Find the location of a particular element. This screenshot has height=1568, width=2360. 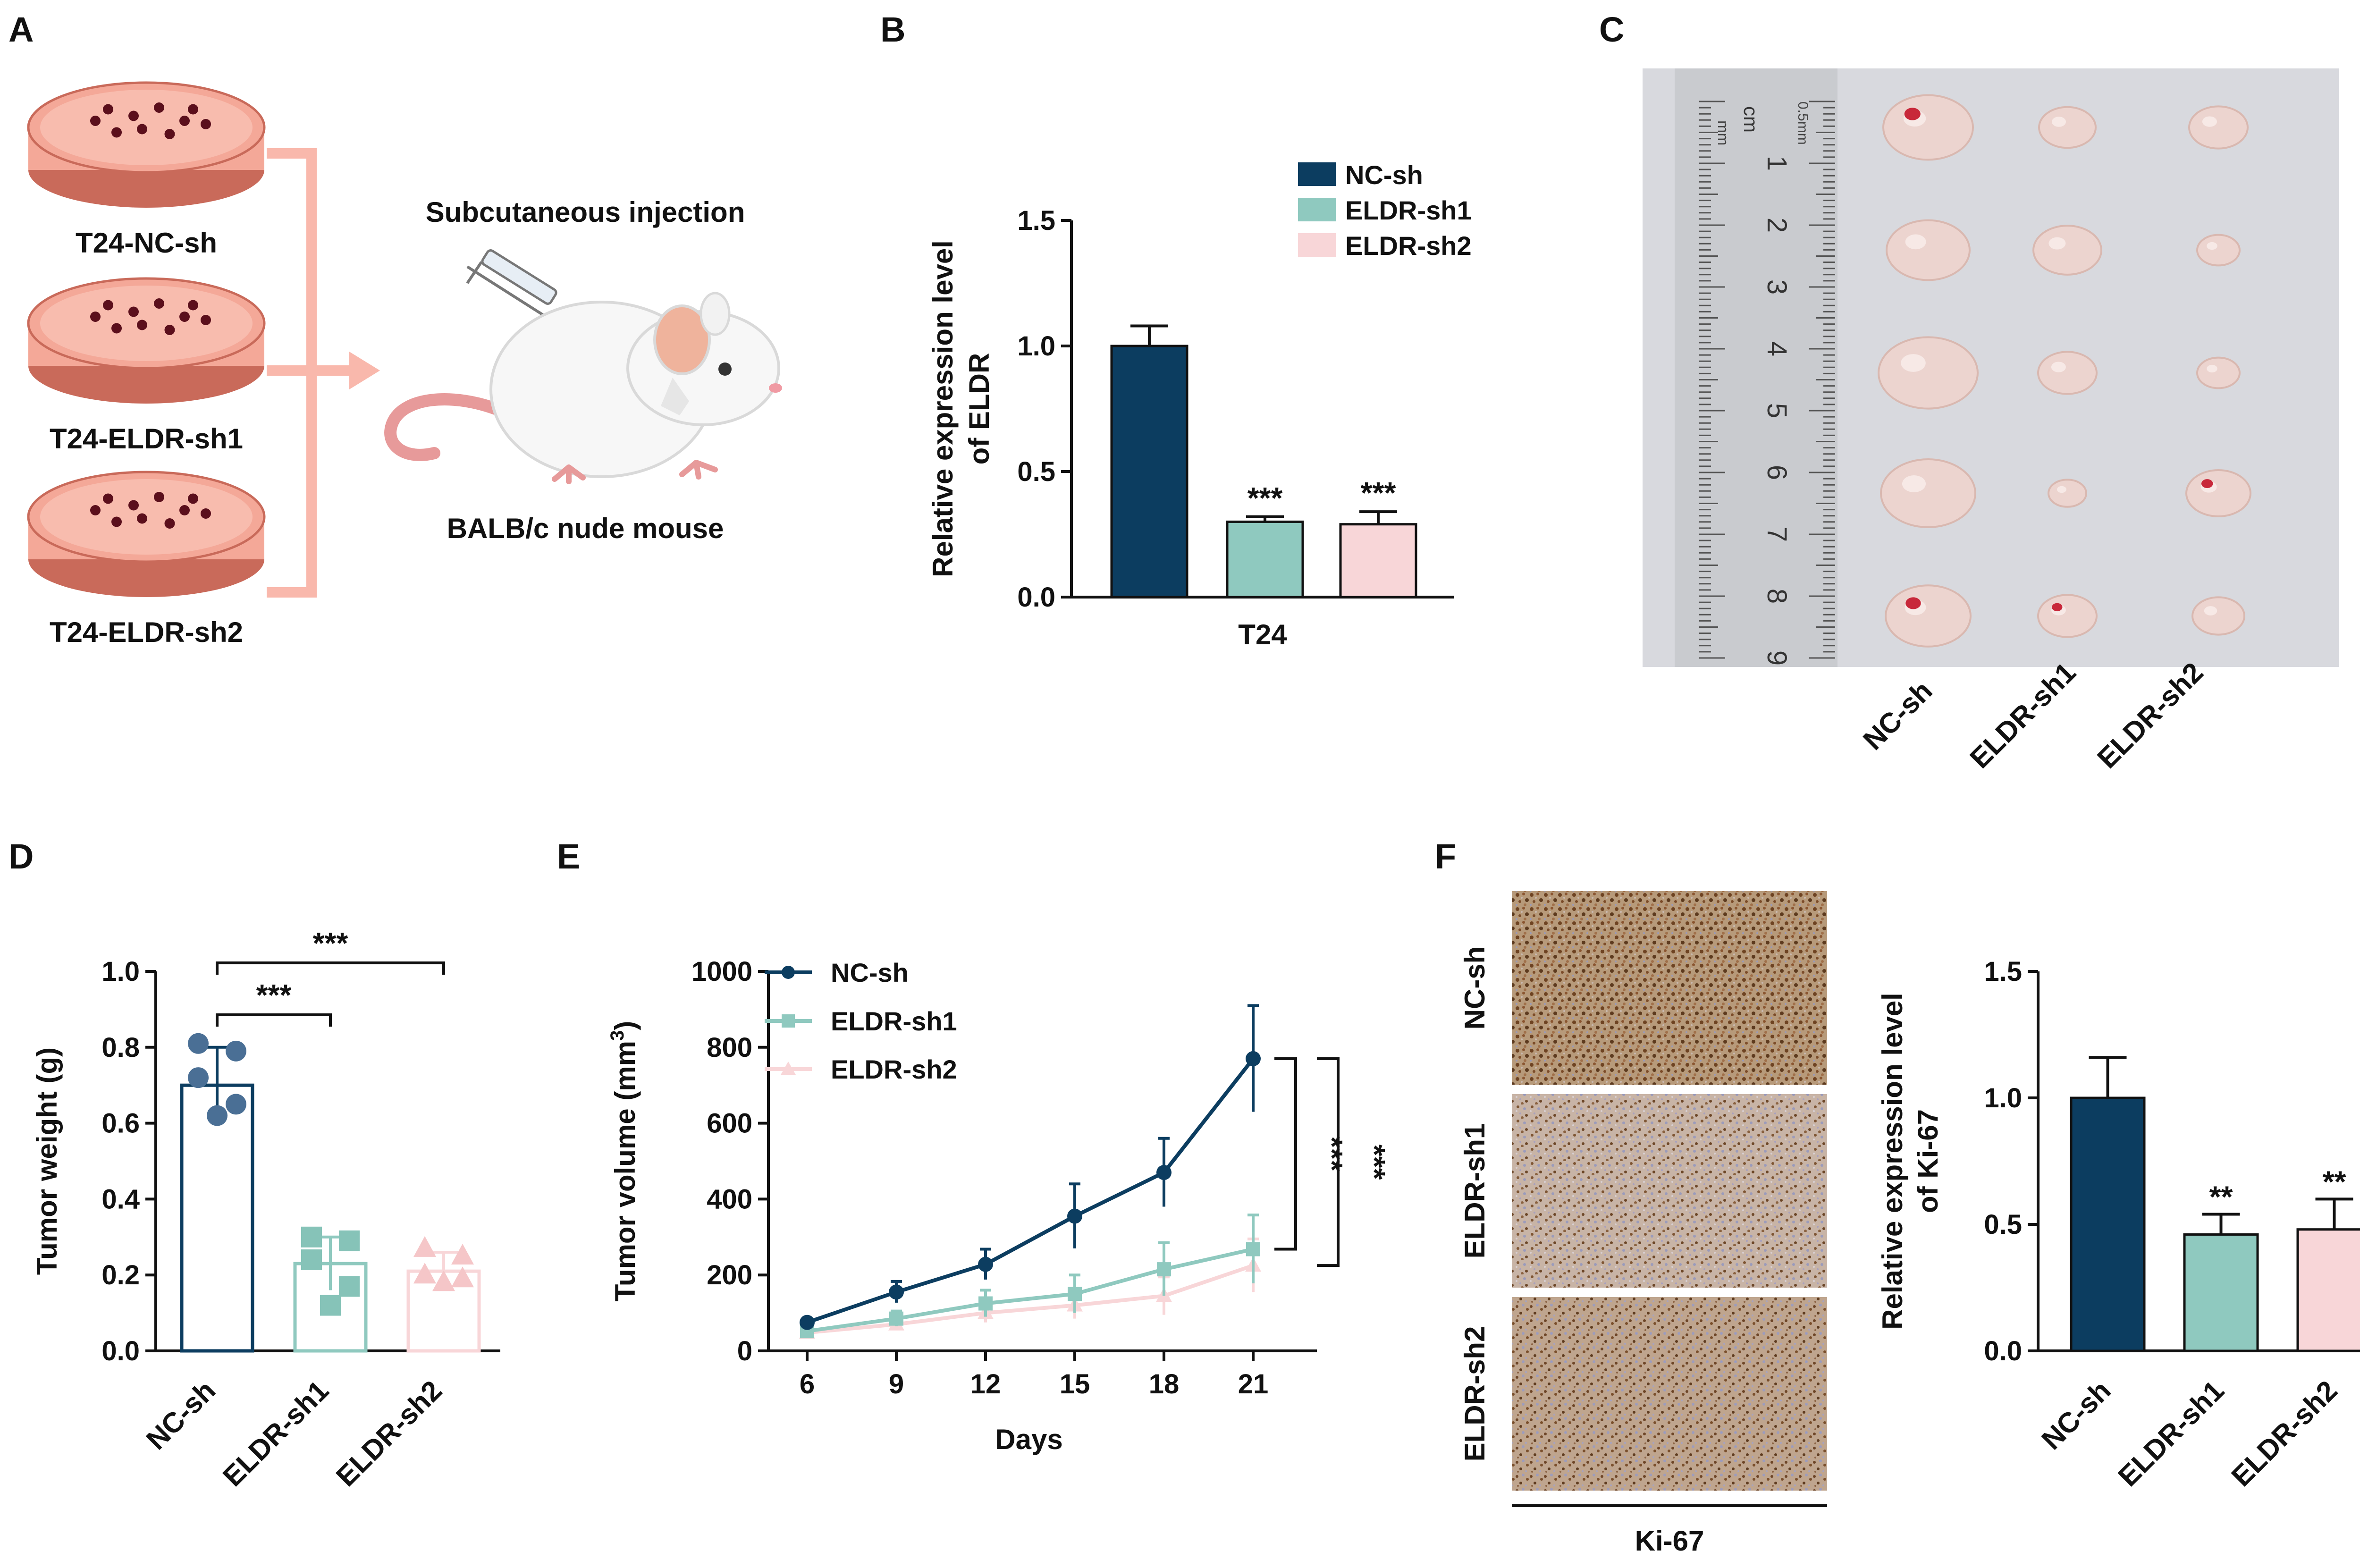

bar-eldr-sh2 is located at coordinates (1378, 561).